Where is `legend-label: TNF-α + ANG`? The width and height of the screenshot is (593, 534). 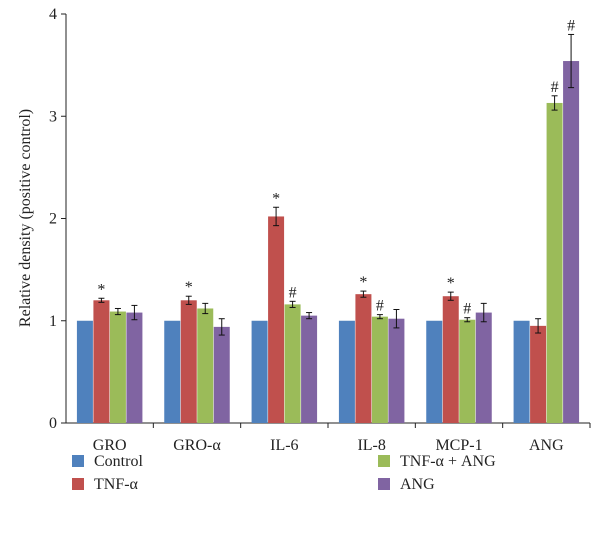
legend-label: TNF-α + ANG is located at coordinates (448, 461).